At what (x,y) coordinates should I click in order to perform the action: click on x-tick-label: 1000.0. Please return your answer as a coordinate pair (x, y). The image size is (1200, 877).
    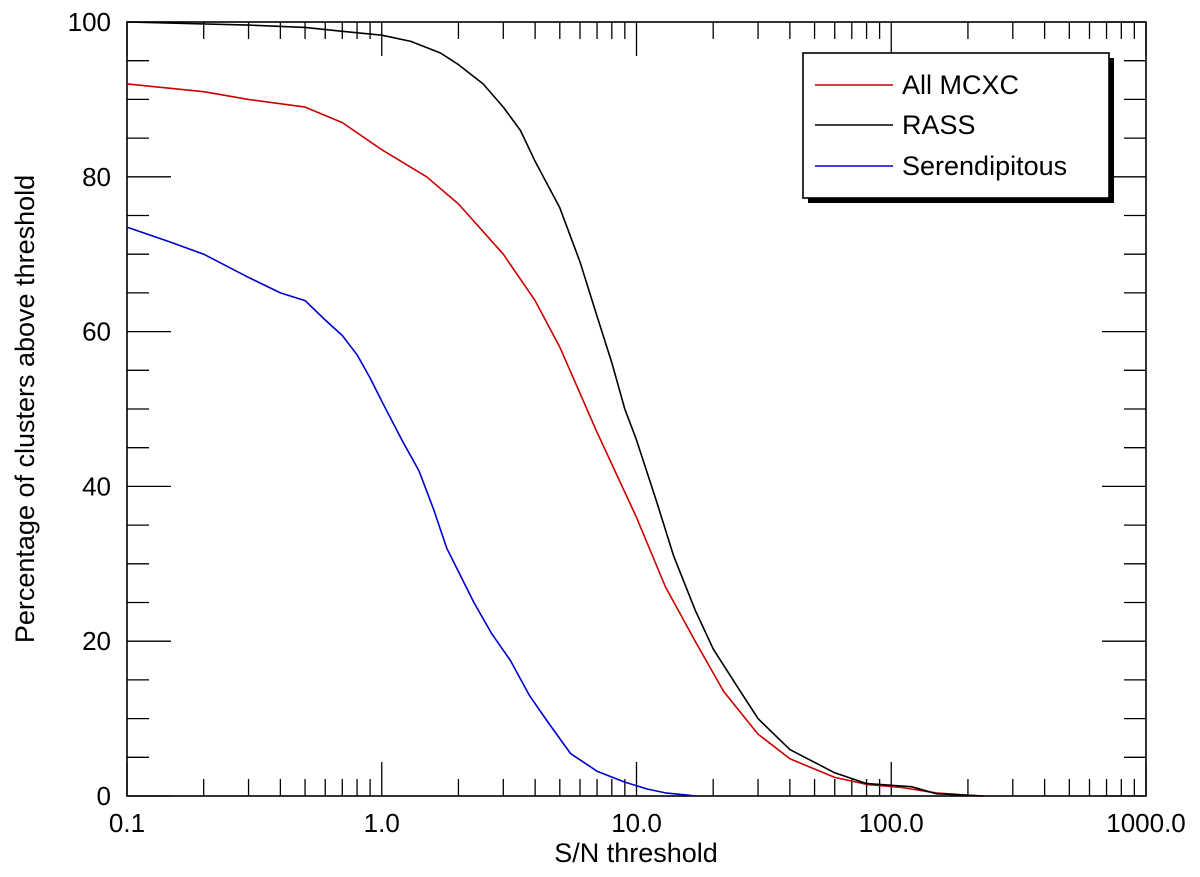
    Looking at the image, I should click on (1146, 823).